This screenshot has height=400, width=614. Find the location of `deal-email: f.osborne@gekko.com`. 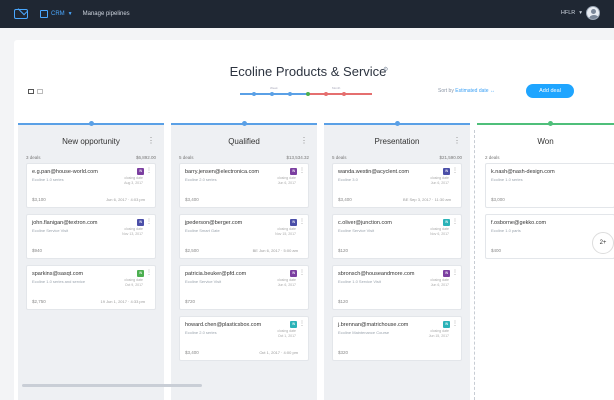

deal-email: f.osborne@gekko.com is located at coordinates (519, 223).